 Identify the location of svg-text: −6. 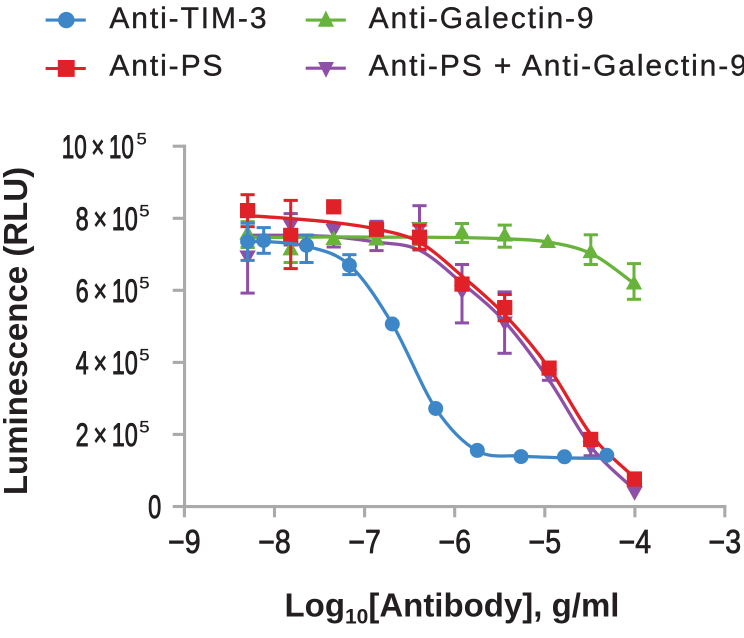
(454, 541).